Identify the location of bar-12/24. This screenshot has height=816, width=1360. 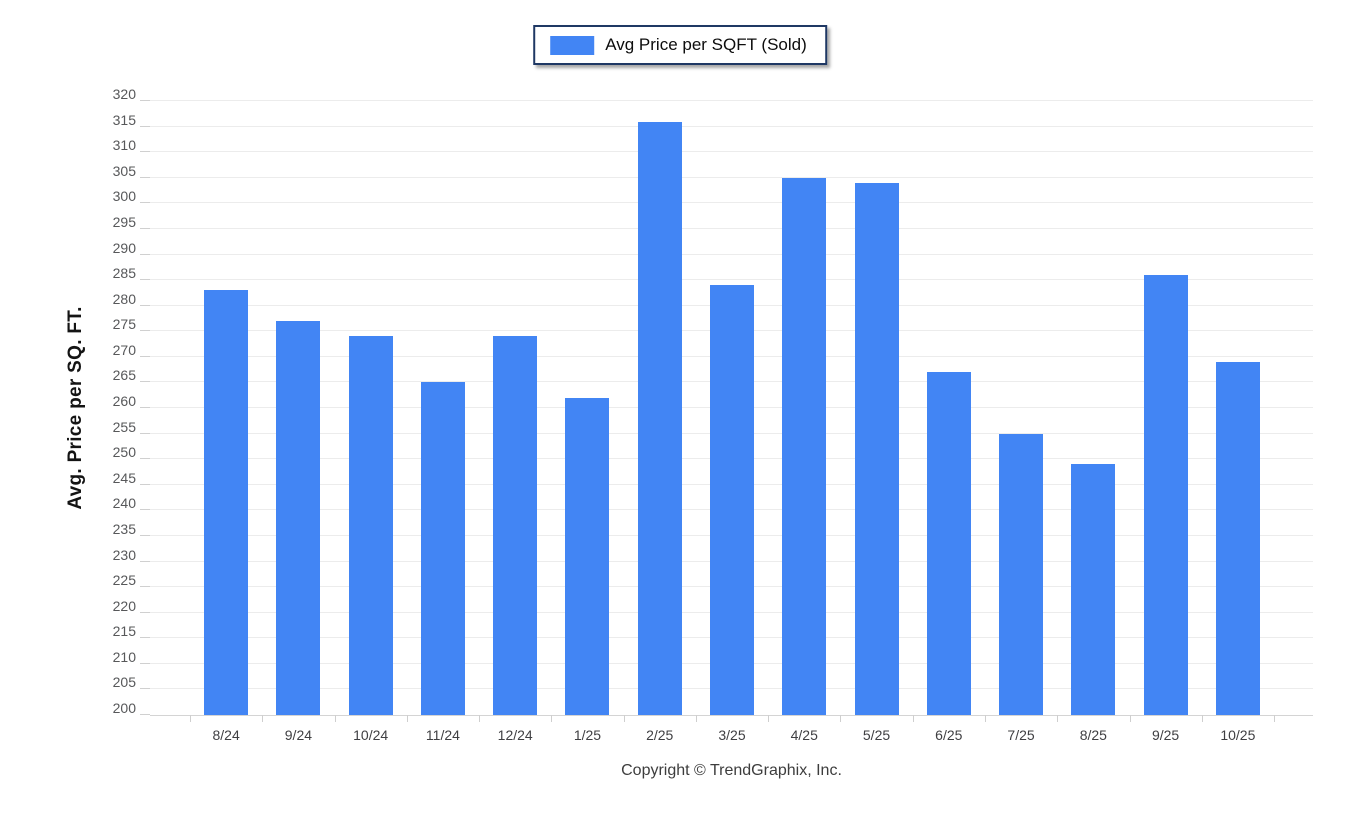
(515, 525).